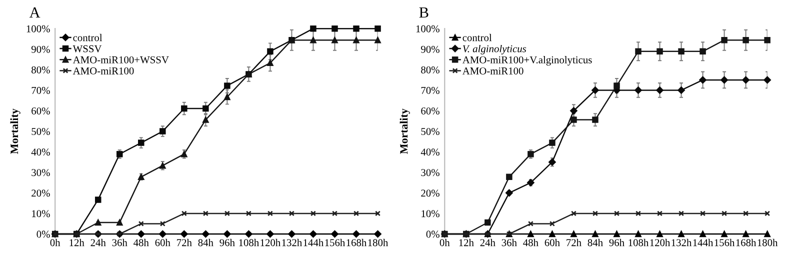 The image size is (787, 260). Describe the element at coordinates (120, 60) in the screenshot. I see `legend-label: AMO-miR100+WSSV` at that location.